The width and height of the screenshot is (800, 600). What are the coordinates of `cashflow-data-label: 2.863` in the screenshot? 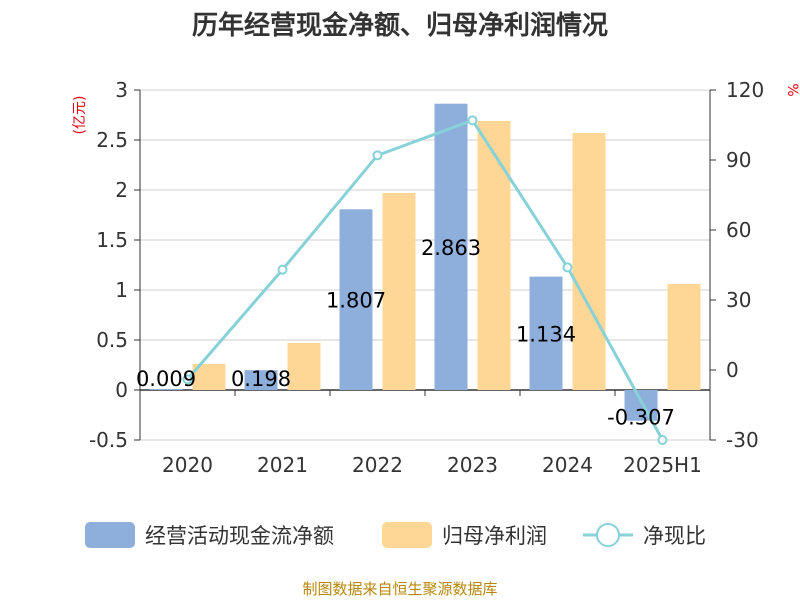 It's located at (451, 248).